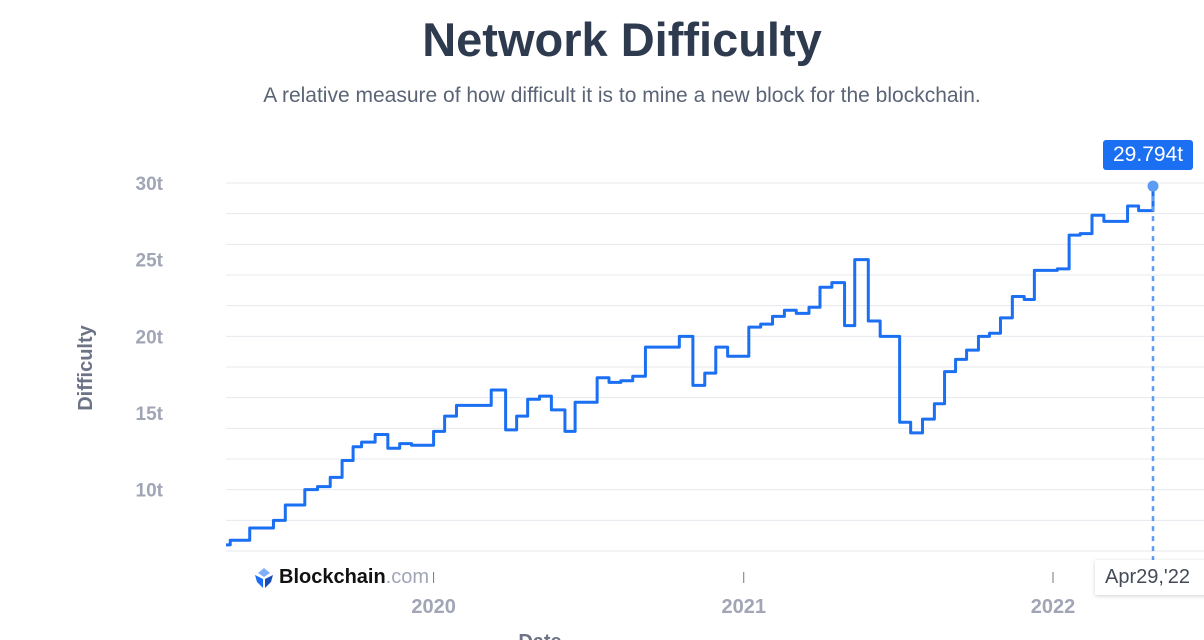 The height and width of the screenshot is (640, 1204). What do you see at coordinates (150, 184) in the screenshot?
I see `y-tick-label: 30t` at bounding box center [150, 184].